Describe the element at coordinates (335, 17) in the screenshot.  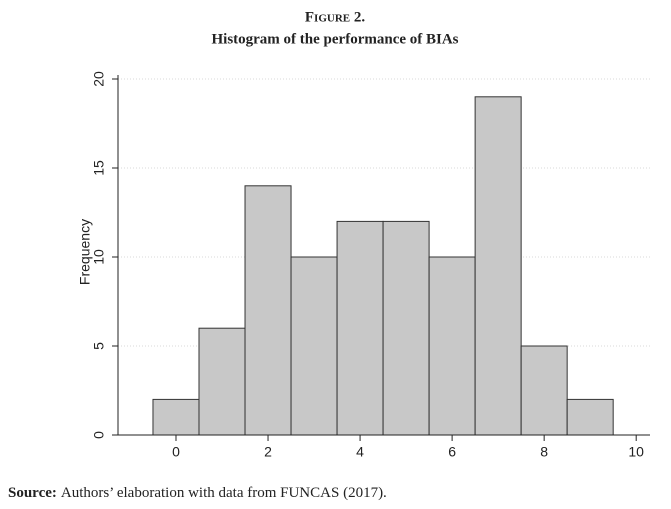
I see `chart-title: Figure 2.` at that location.